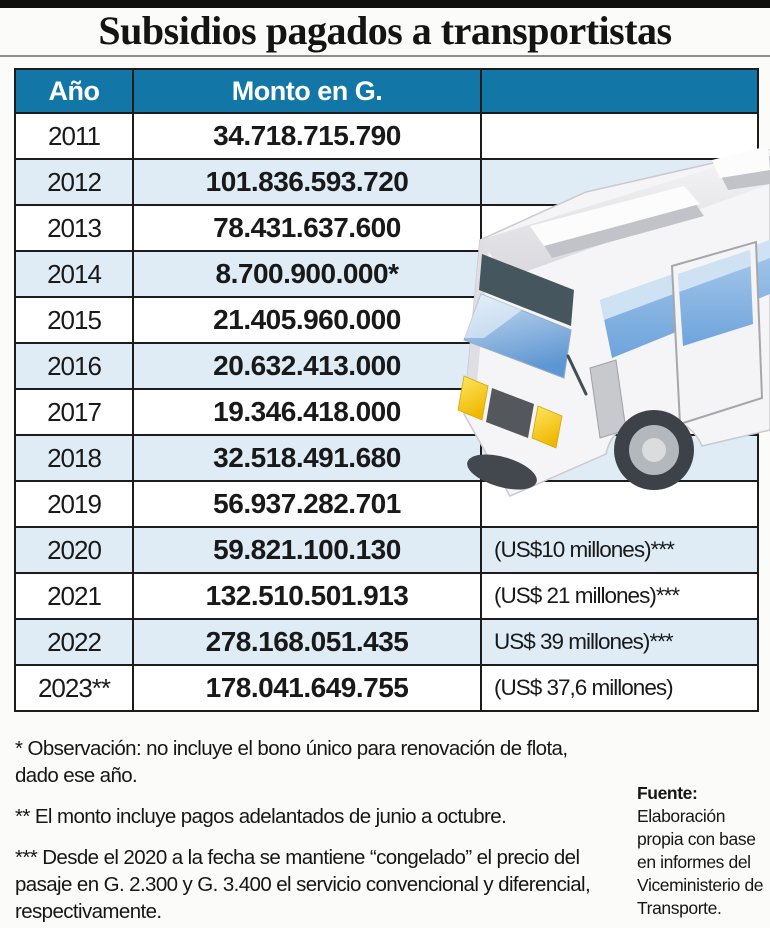  What do you see at coordinates (74, 366) in the screenshot?
I see `year-cell: 2016` at bounding box center [74, 366].